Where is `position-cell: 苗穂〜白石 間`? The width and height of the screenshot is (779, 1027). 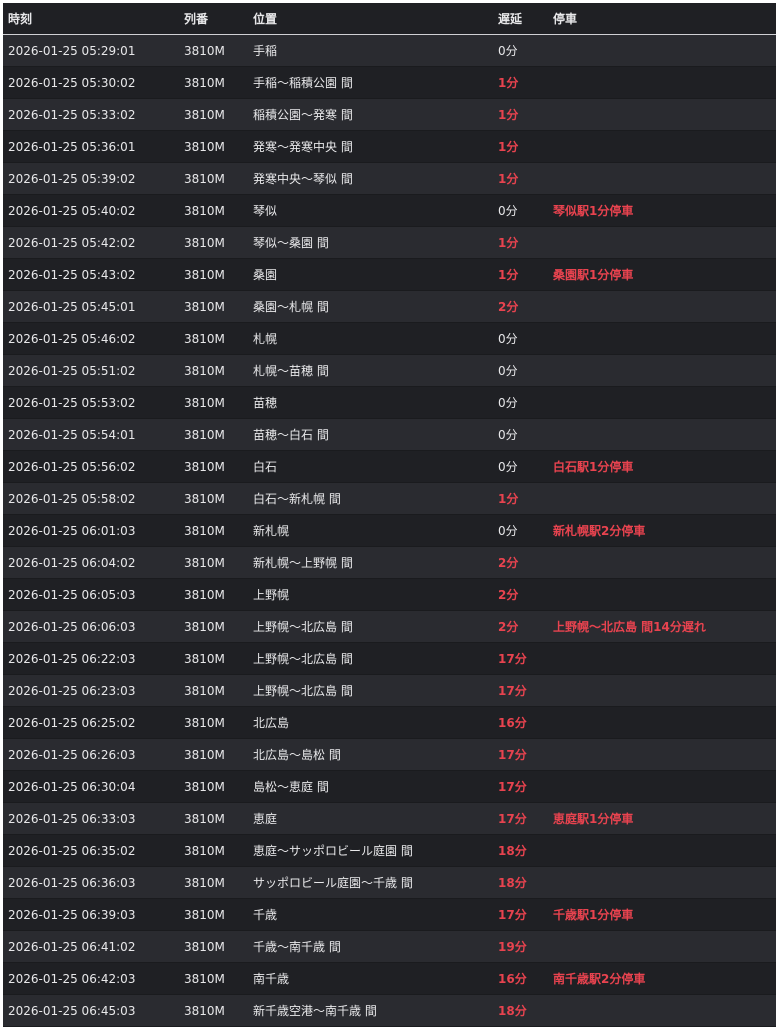 position-cell: 苗穂〜白石 間 is located at coordinates (370, 434).